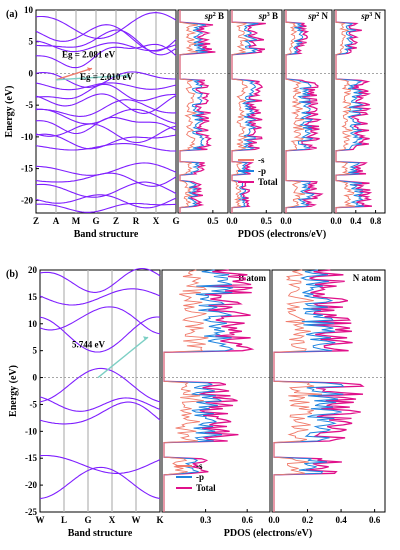 The image size is (400, 550). What do you see at coordinates (376, 221) in the screenshot?
I see `pdos-x-tick-label: 0.8` at bounding box center [376, 221].